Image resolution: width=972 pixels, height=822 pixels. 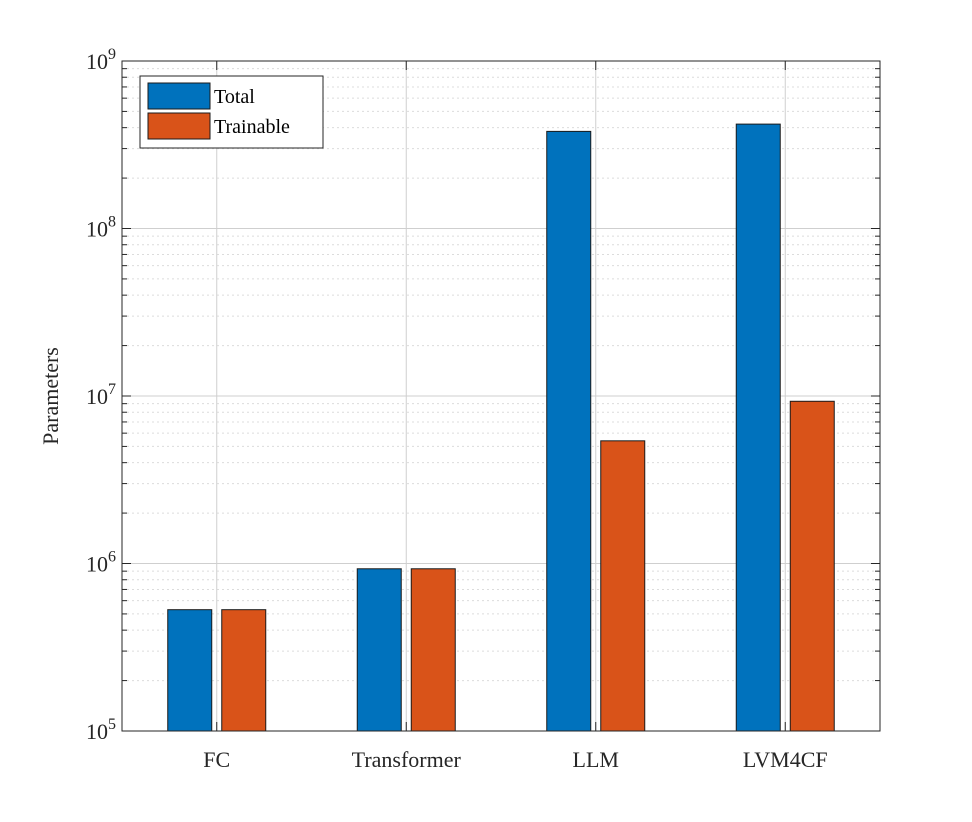 What do you see at coordinates (379, 650) in the screenshot?
I see `bar-total-transformer` at bounding box center [379, 650].